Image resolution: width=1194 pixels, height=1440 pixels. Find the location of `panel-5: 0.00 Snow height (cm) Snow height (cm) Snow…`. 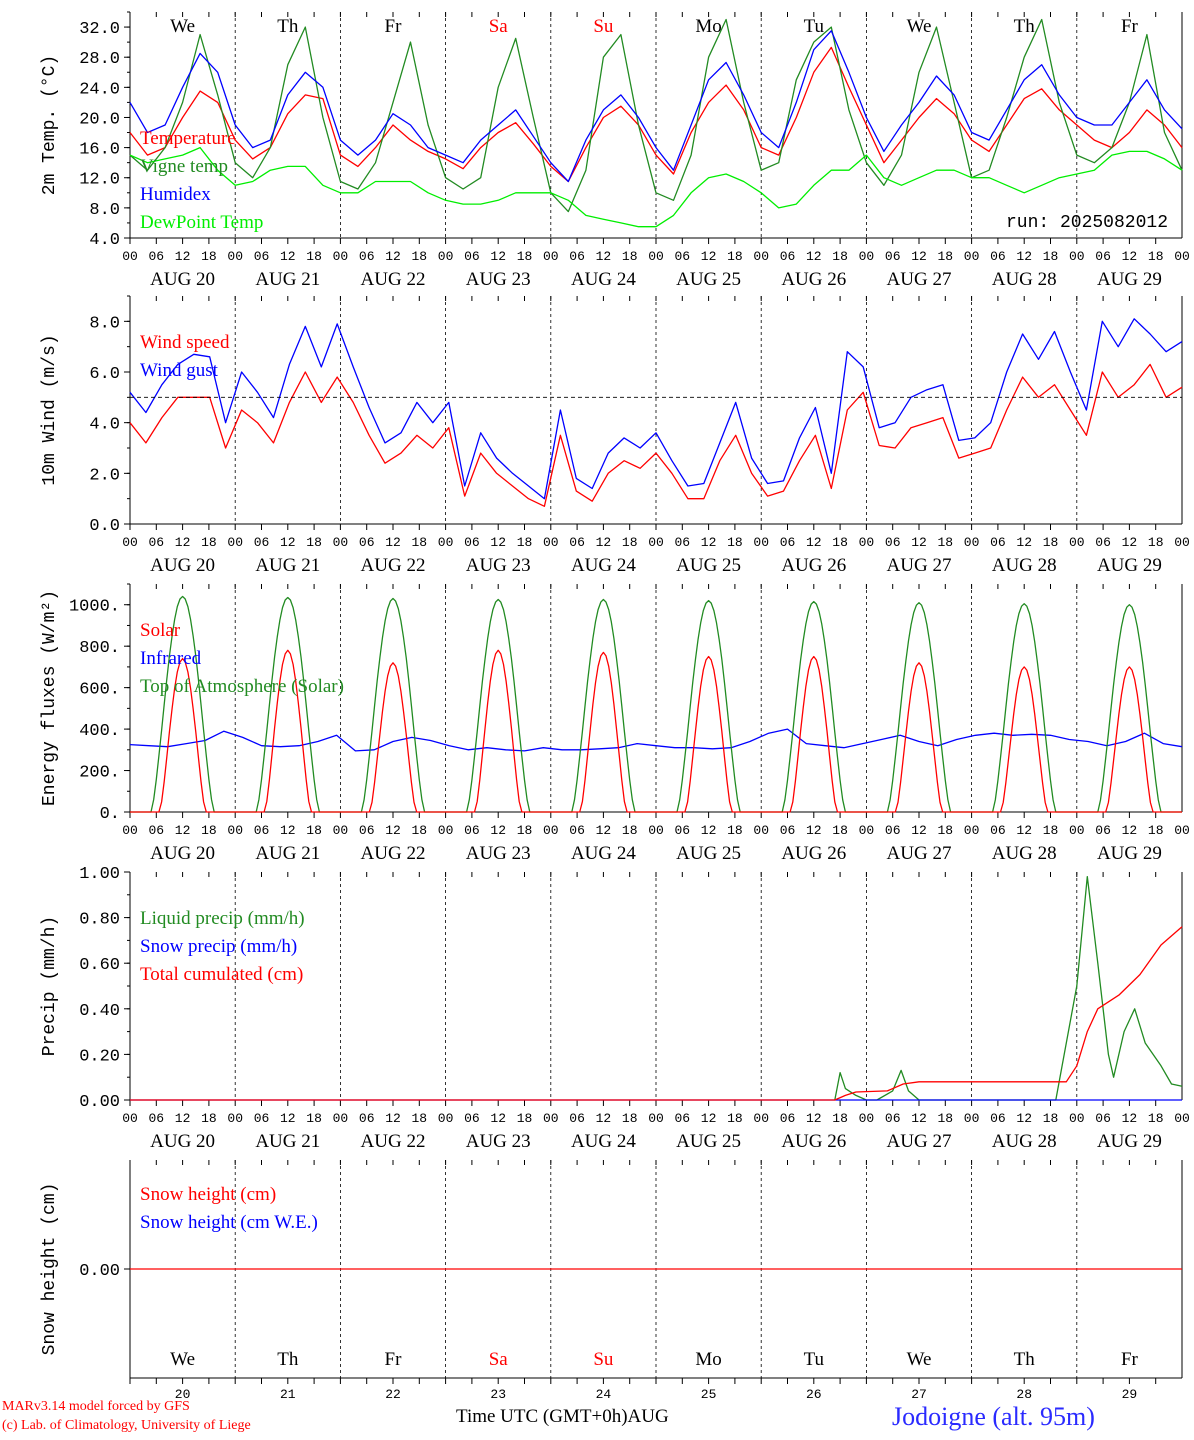

panel-5: 0.00 Snow height (cm) Snow height (cm) Snow… is located at coordinates (611, 1272).